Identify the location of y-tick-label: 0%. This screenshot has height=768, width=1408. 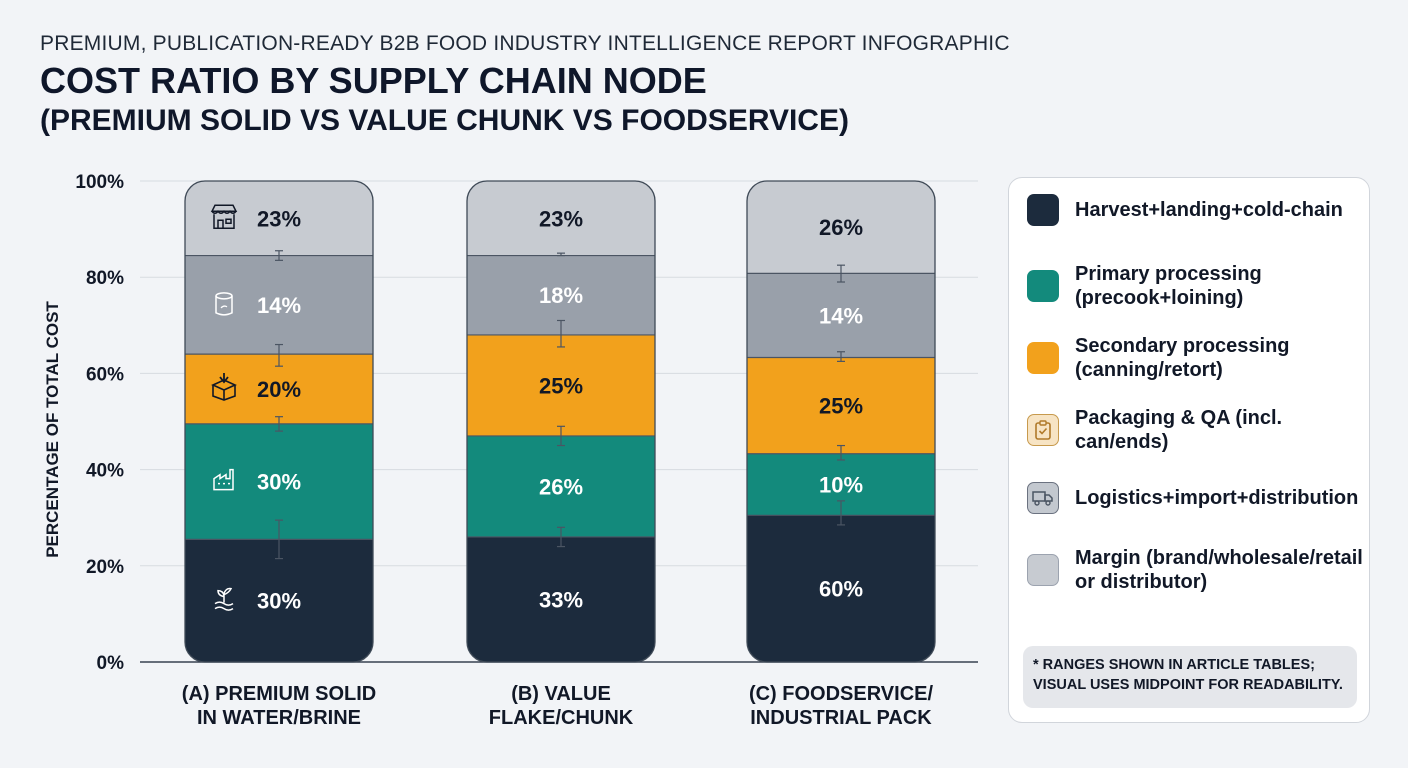
(111, 663).